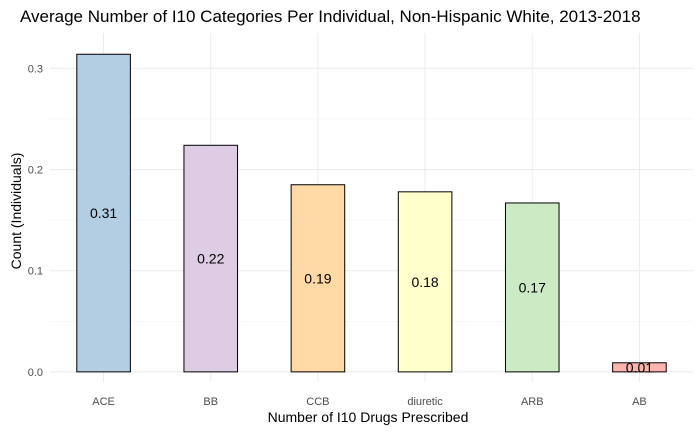 The width and height of the screenshot is (700, 432). Describe the element at coordinates (16, 211) in the screenshot. I see `y-axis-label: Count (Individuals)` at that location.